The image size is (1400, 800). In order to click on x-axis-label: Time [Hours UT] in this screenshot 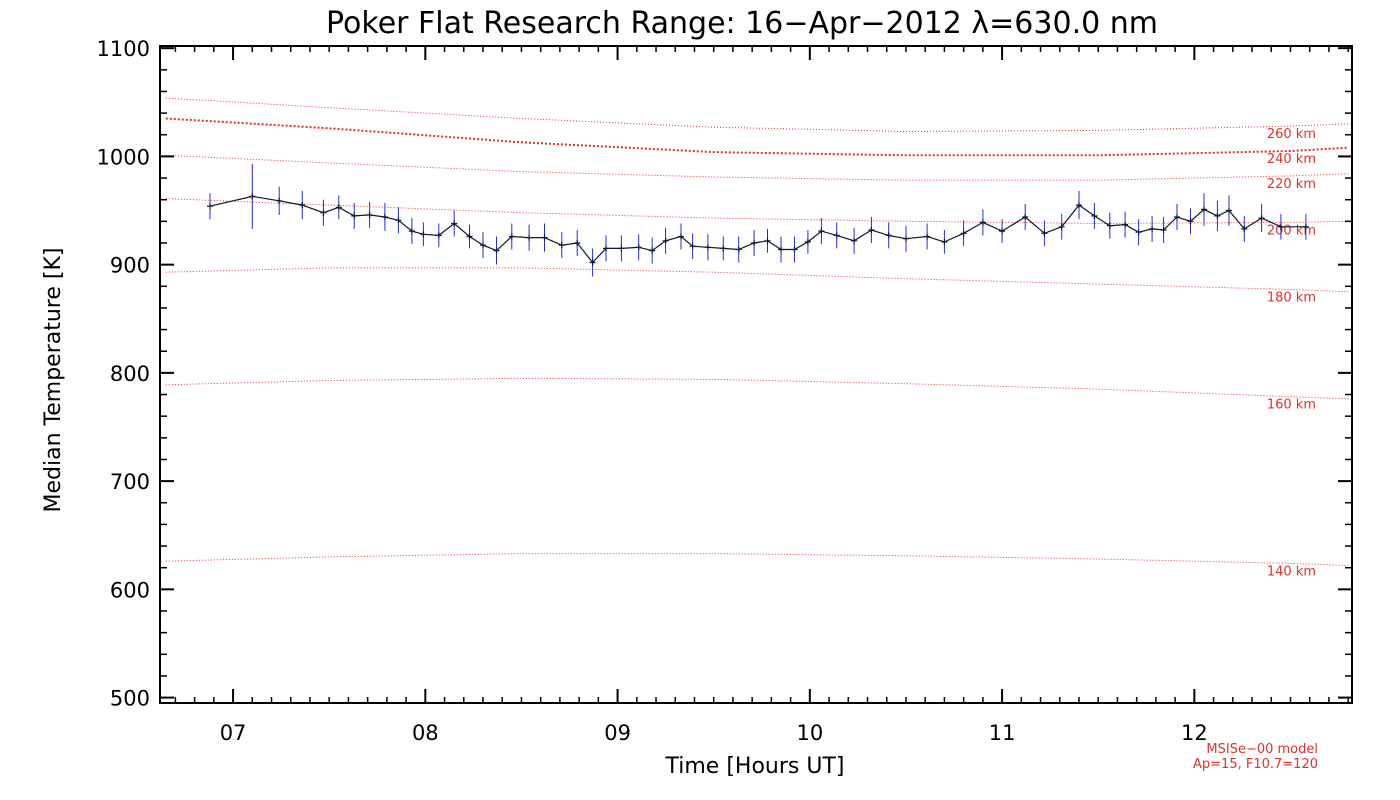, I will do `click(755, 766)`.